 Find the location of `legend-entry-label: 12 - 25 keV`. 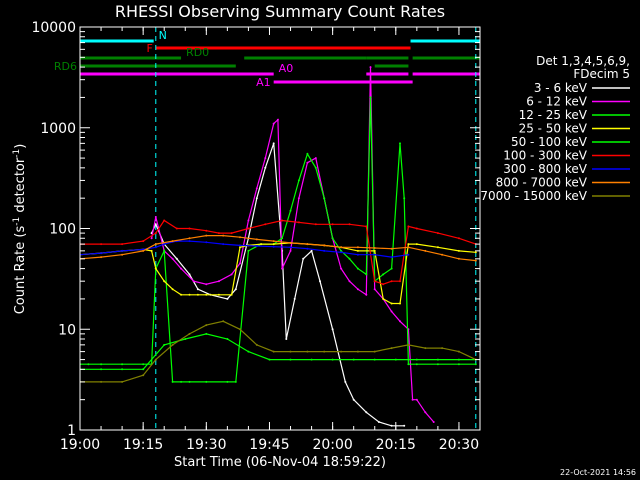

legend-entry-label: 12 - 25 keV is located at coordinates (553, 115).